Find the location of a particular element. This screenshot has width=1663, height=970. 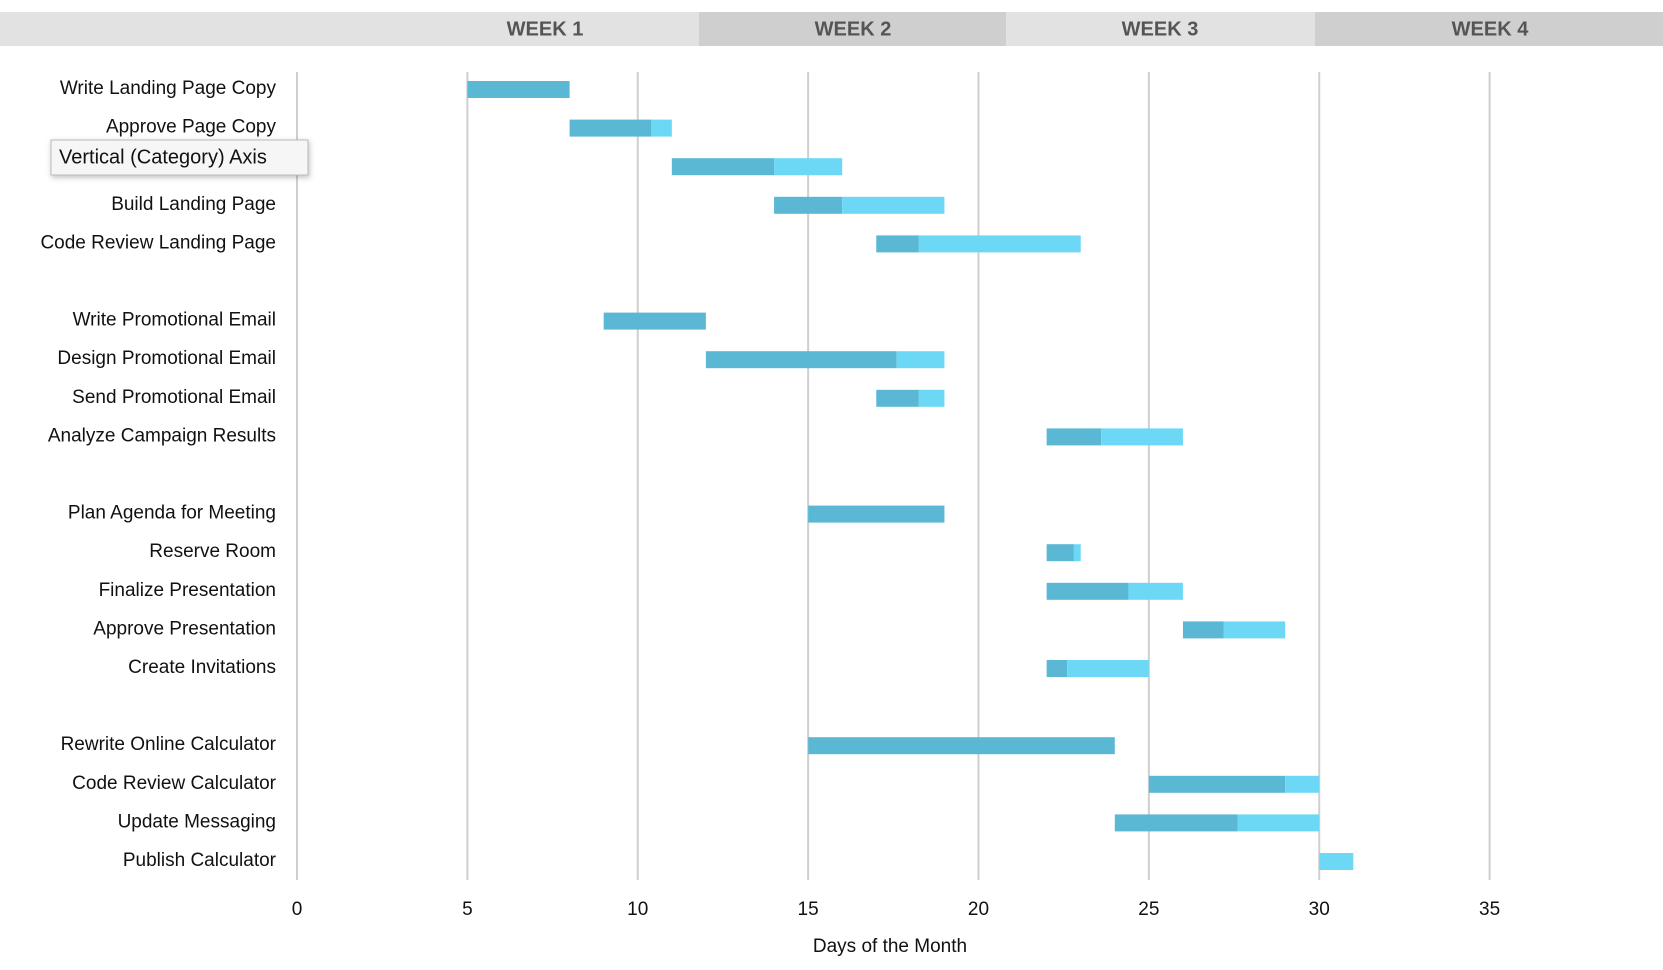

x-tick-label: 25 is located at coordinates (1148, 909).